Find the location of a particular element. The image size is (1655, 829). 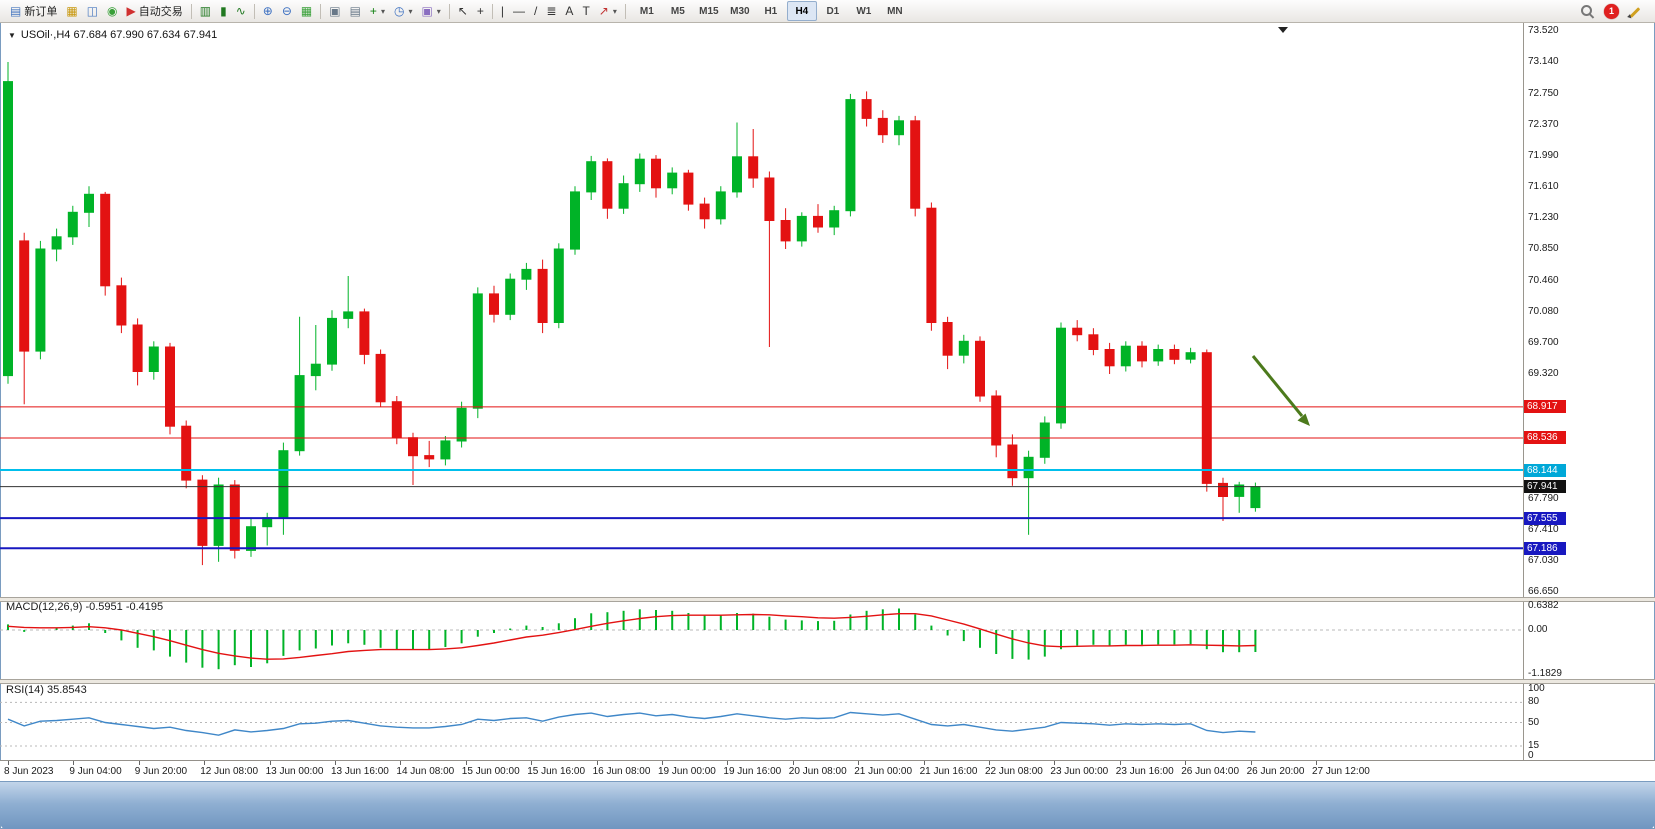

toolbar-separator is located at coordinates (449, 11).